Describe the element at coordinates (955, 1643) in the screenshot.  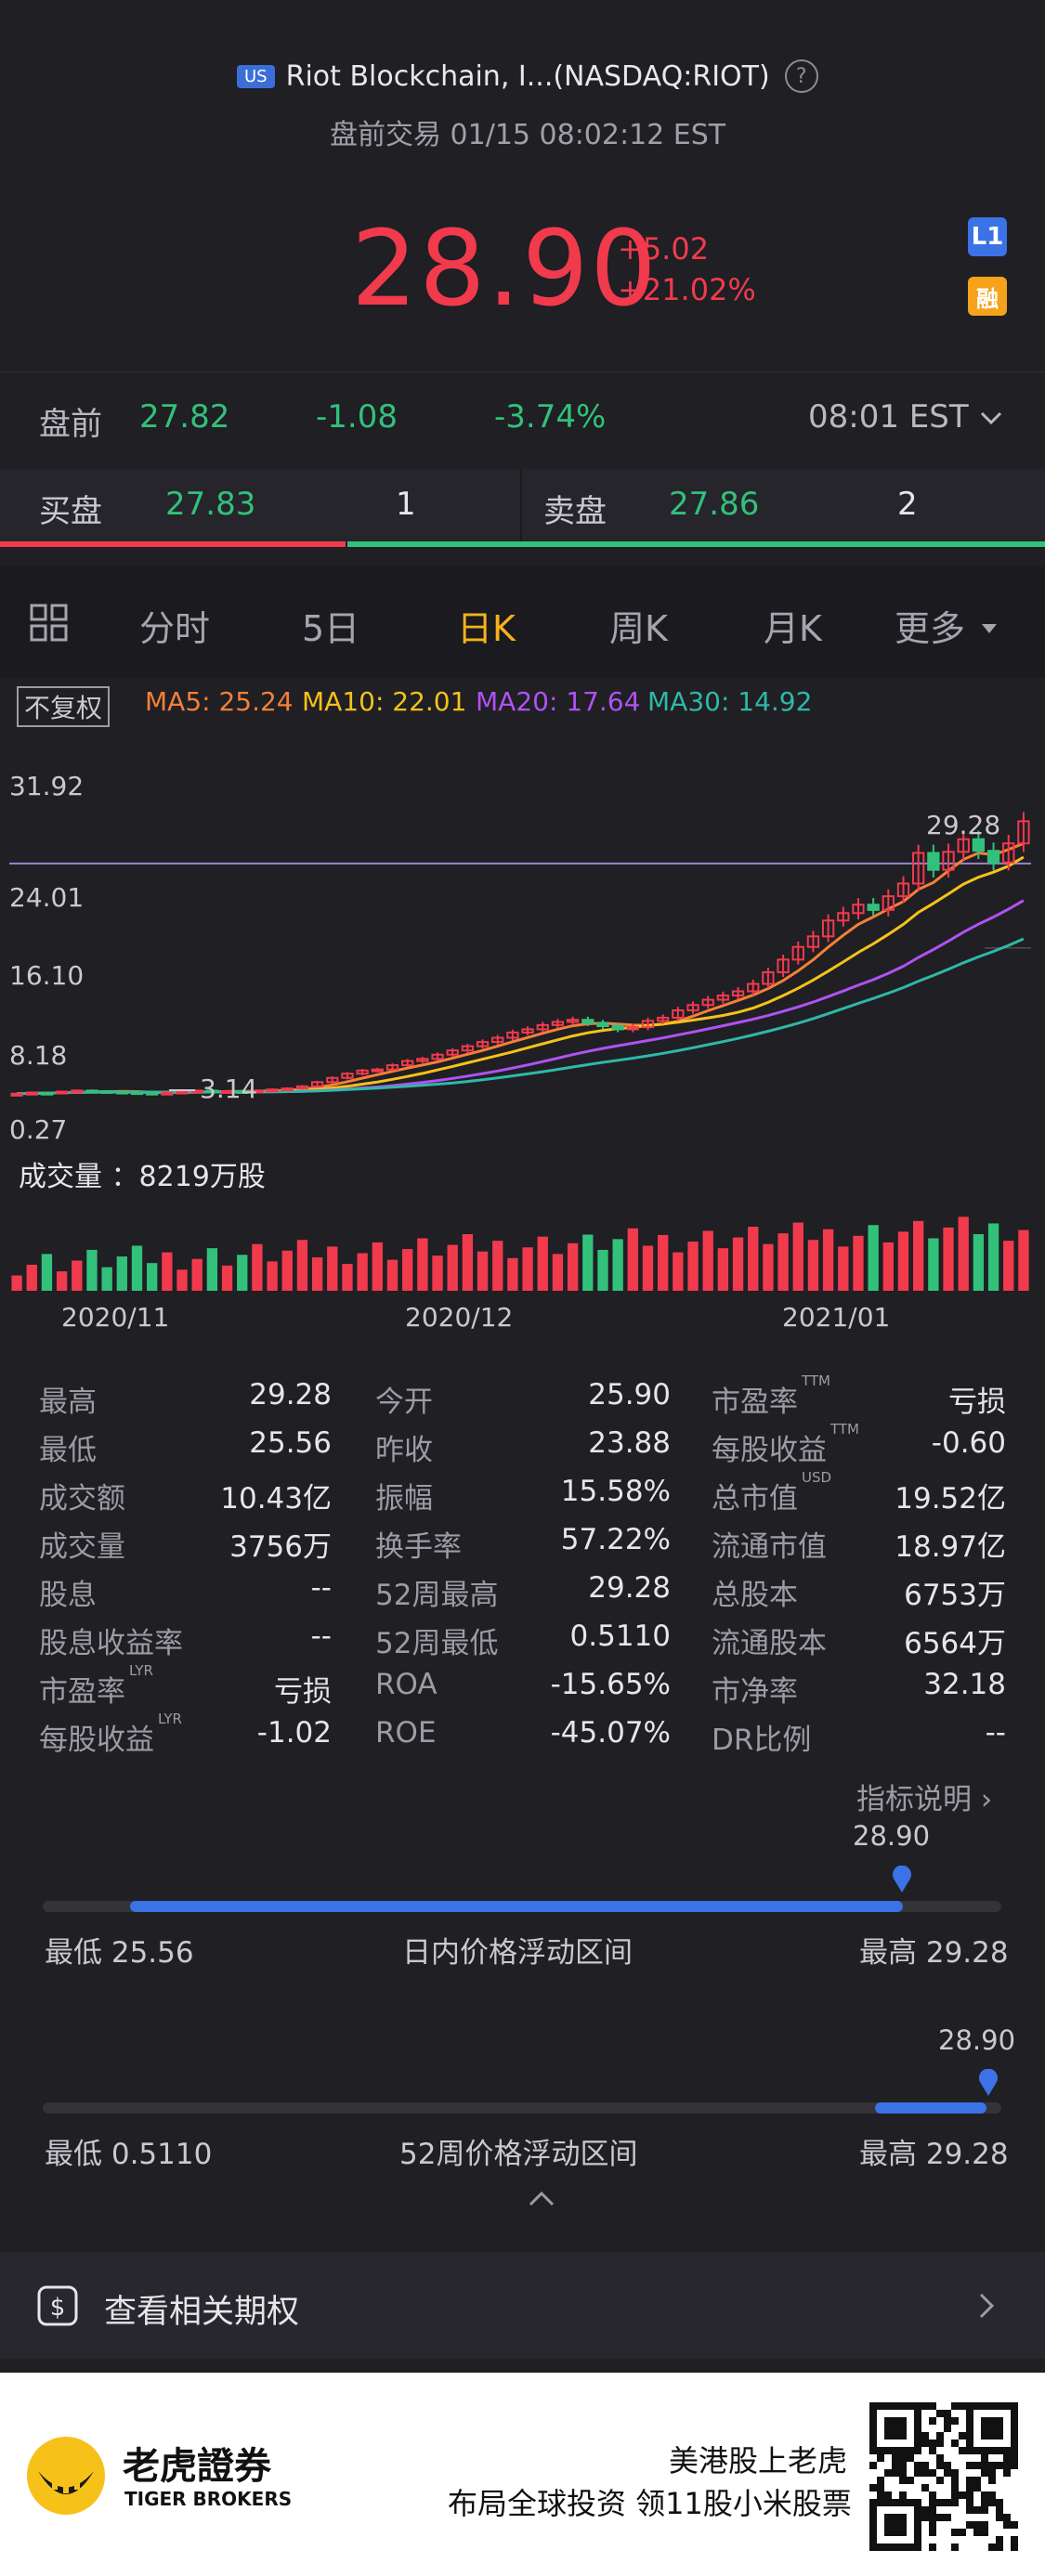
I see `stat-value: 6564万` at that location.